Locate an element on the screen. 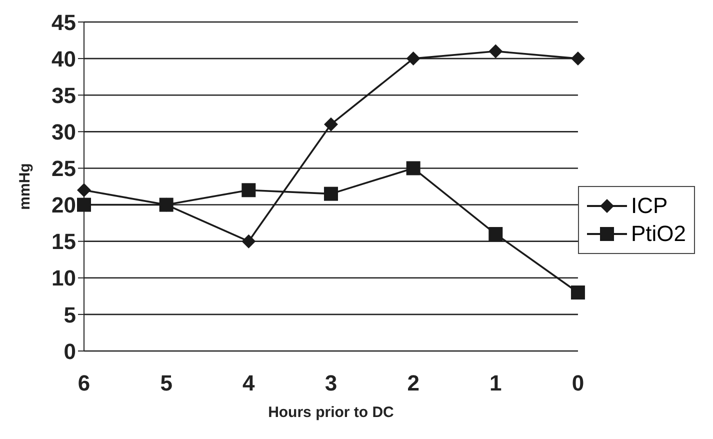 This screenshot has height=439, width=713. legend-label: ICP is located at coordinates (649, 205).